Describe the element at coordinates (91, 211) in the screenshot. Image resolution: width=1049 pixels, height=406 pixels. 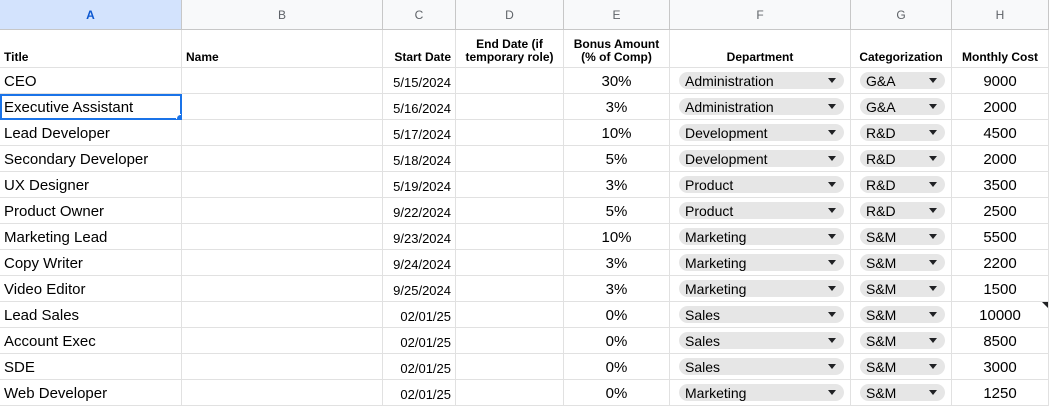
I see `cell-title: Product Owner` at that location.